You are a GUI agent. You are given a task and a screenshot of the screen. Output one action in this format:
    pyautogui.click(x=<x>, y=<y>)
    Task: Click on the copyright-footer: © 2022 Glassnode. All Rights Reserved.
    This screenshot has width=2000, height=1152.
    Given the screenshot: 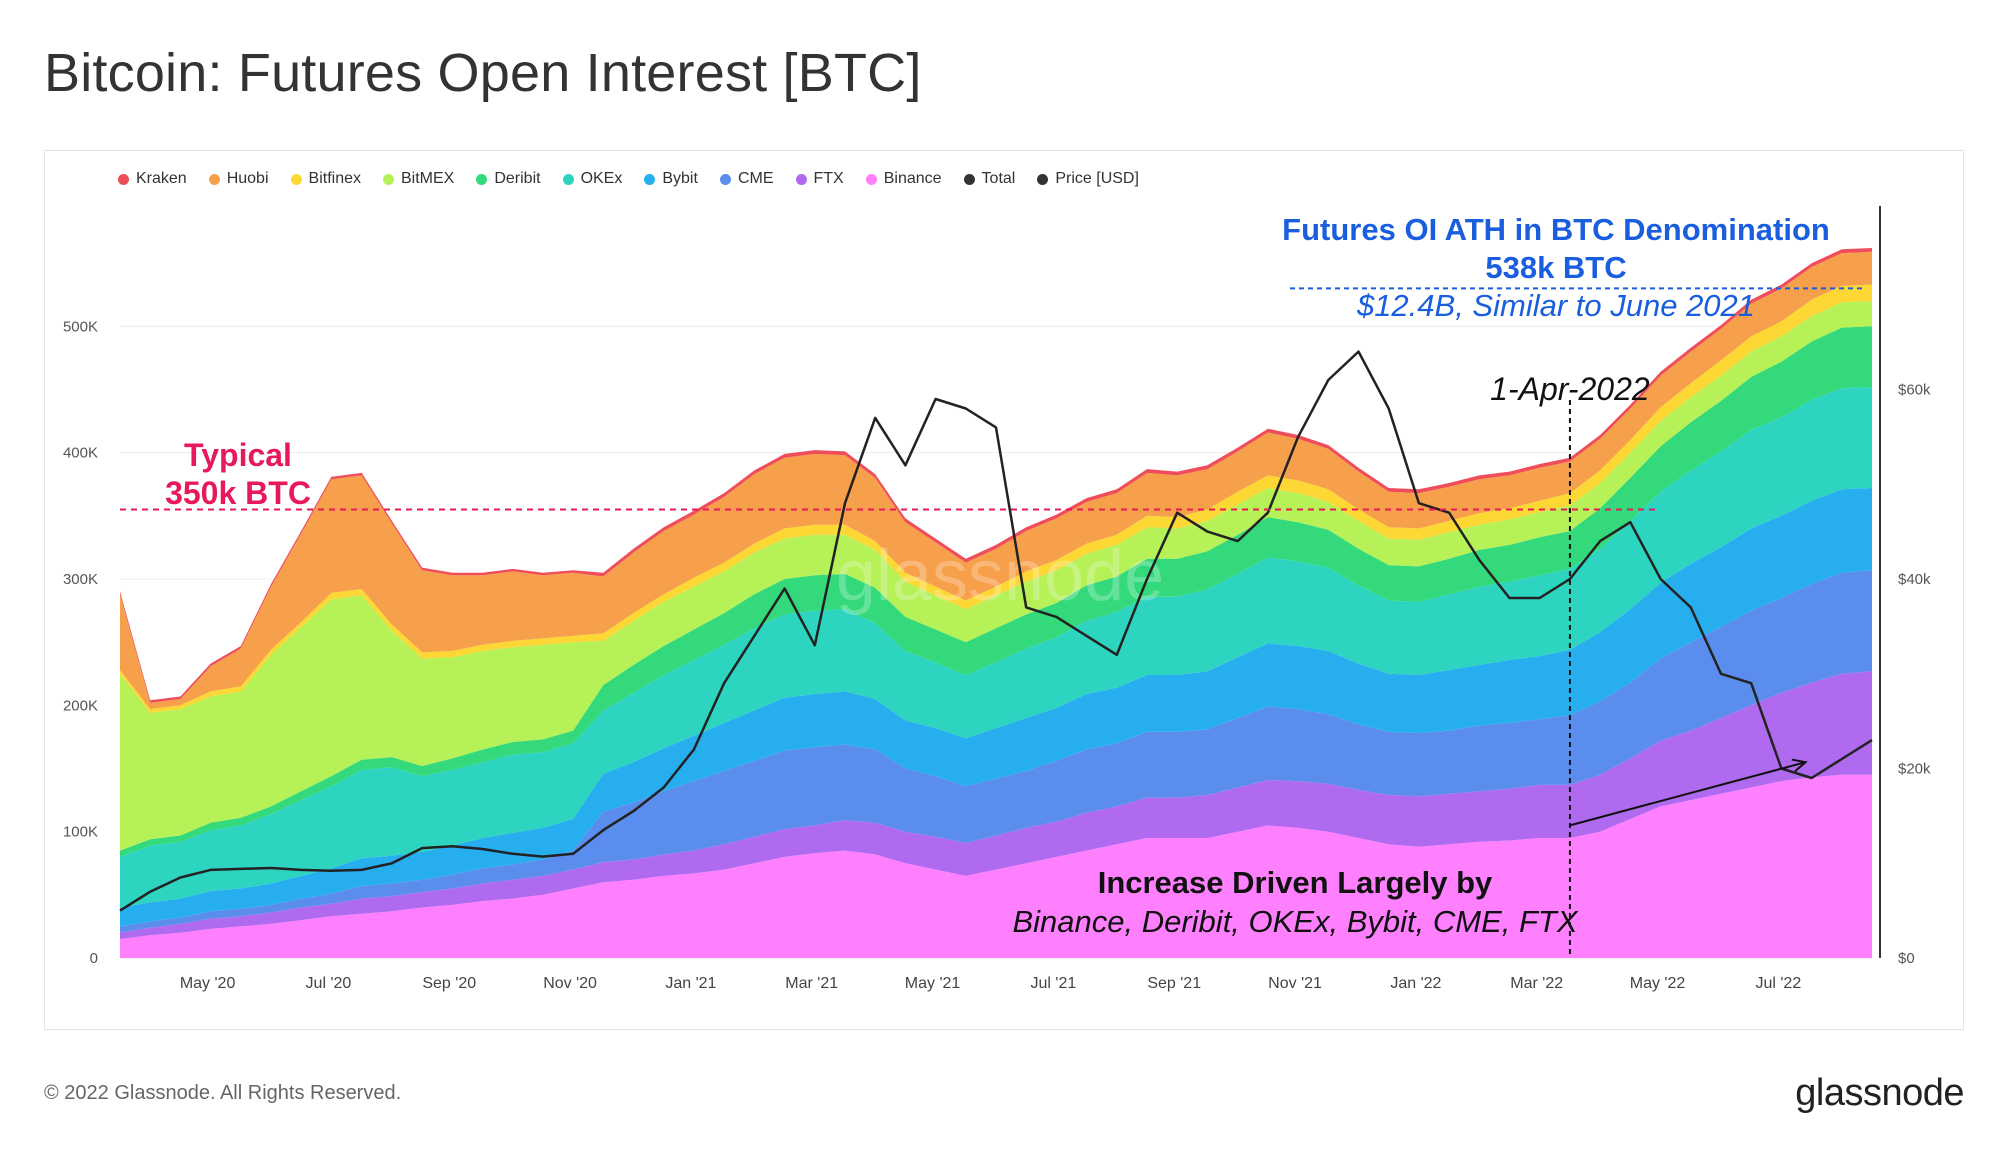 What is the action you would take?
    pyautogui.click(x=223, y=1093)
    